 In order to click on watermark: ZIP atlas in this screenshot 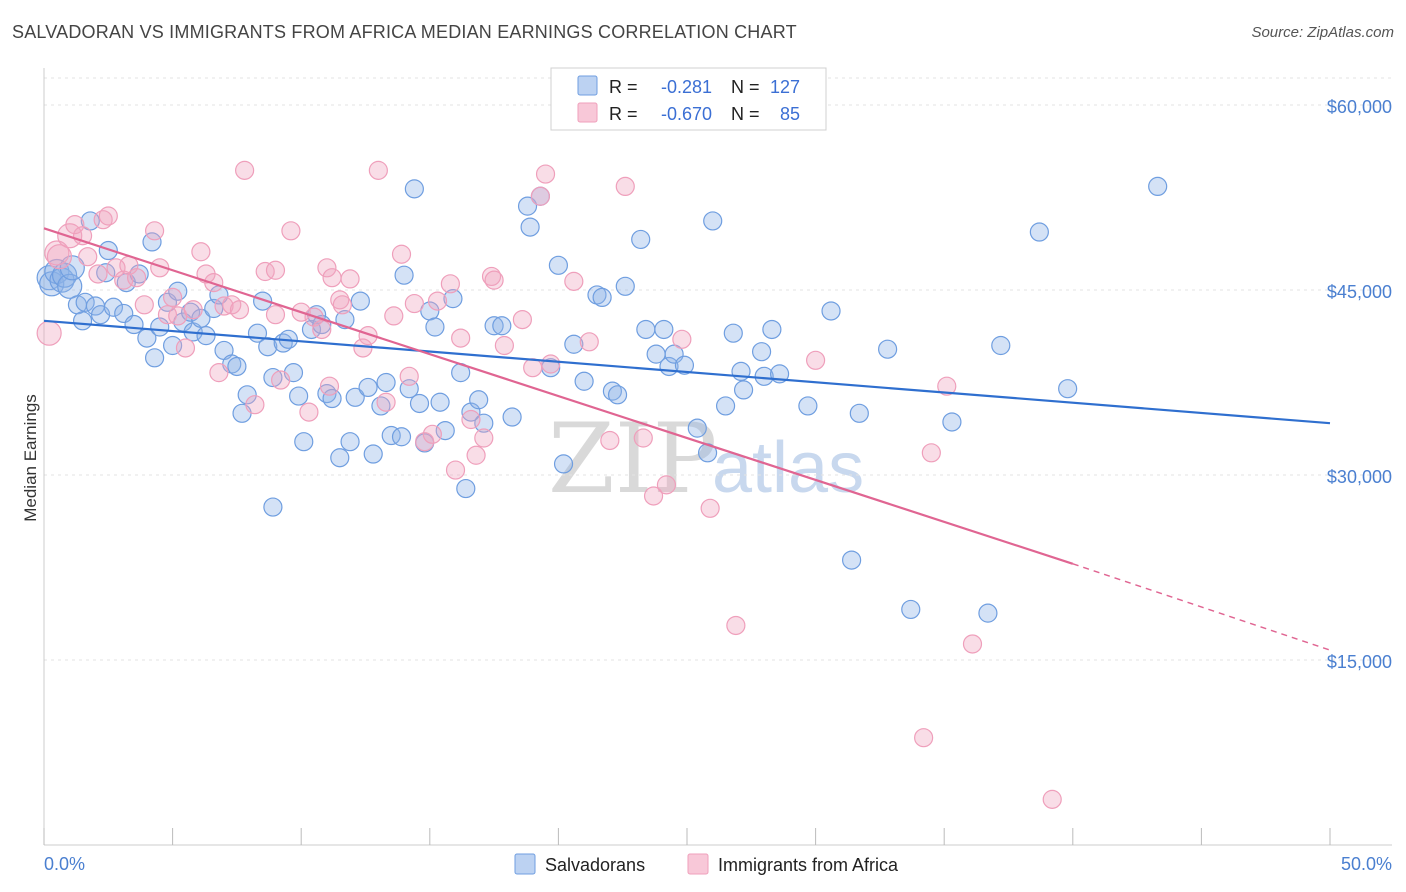, I will do `click(706, 459)`.